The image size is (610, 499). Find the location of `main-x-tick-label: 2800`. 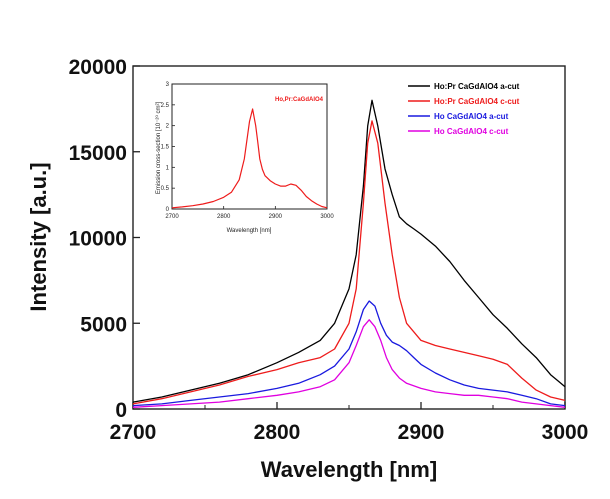

main-x-tick-label: 2800 is located at coordinates (277, 432).